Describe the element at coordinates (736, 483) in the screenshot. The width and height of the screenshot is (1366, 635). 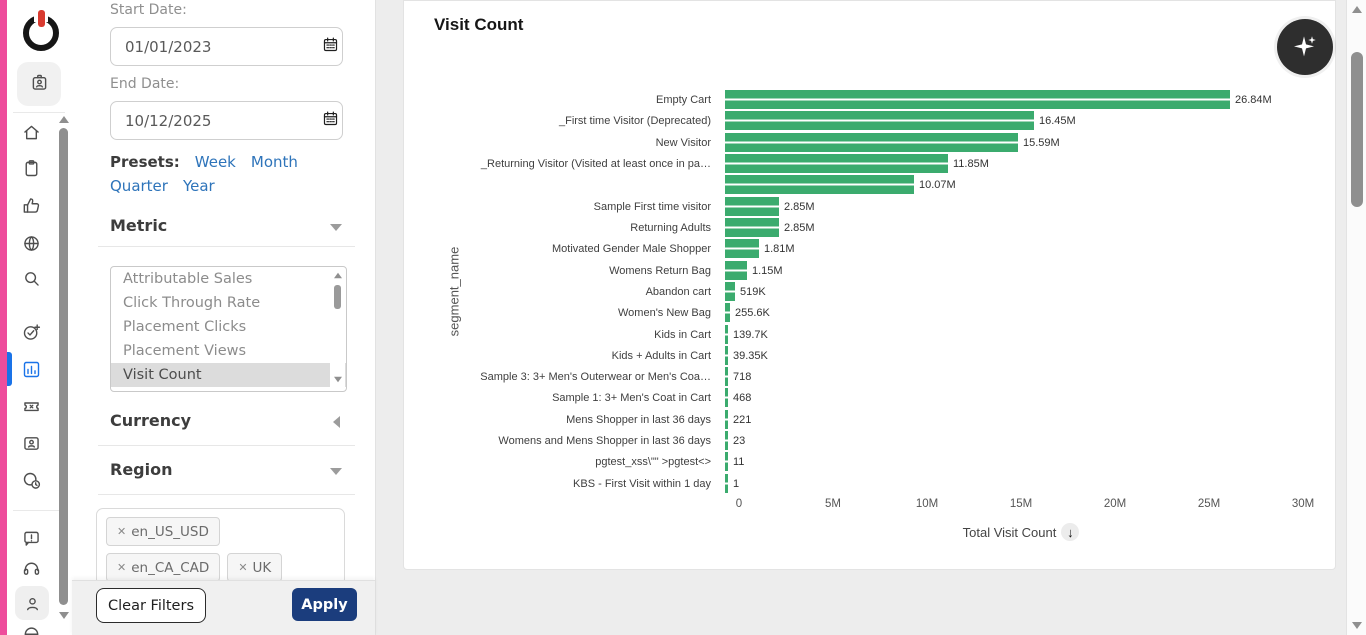
I see `bar-value-label: 1` at that location.